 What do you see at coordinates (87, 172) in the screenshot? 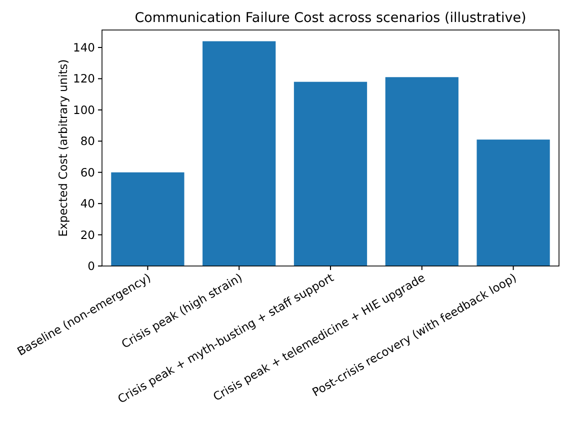
I see `y-tick-label: 60` at bounding box center [87, 172].